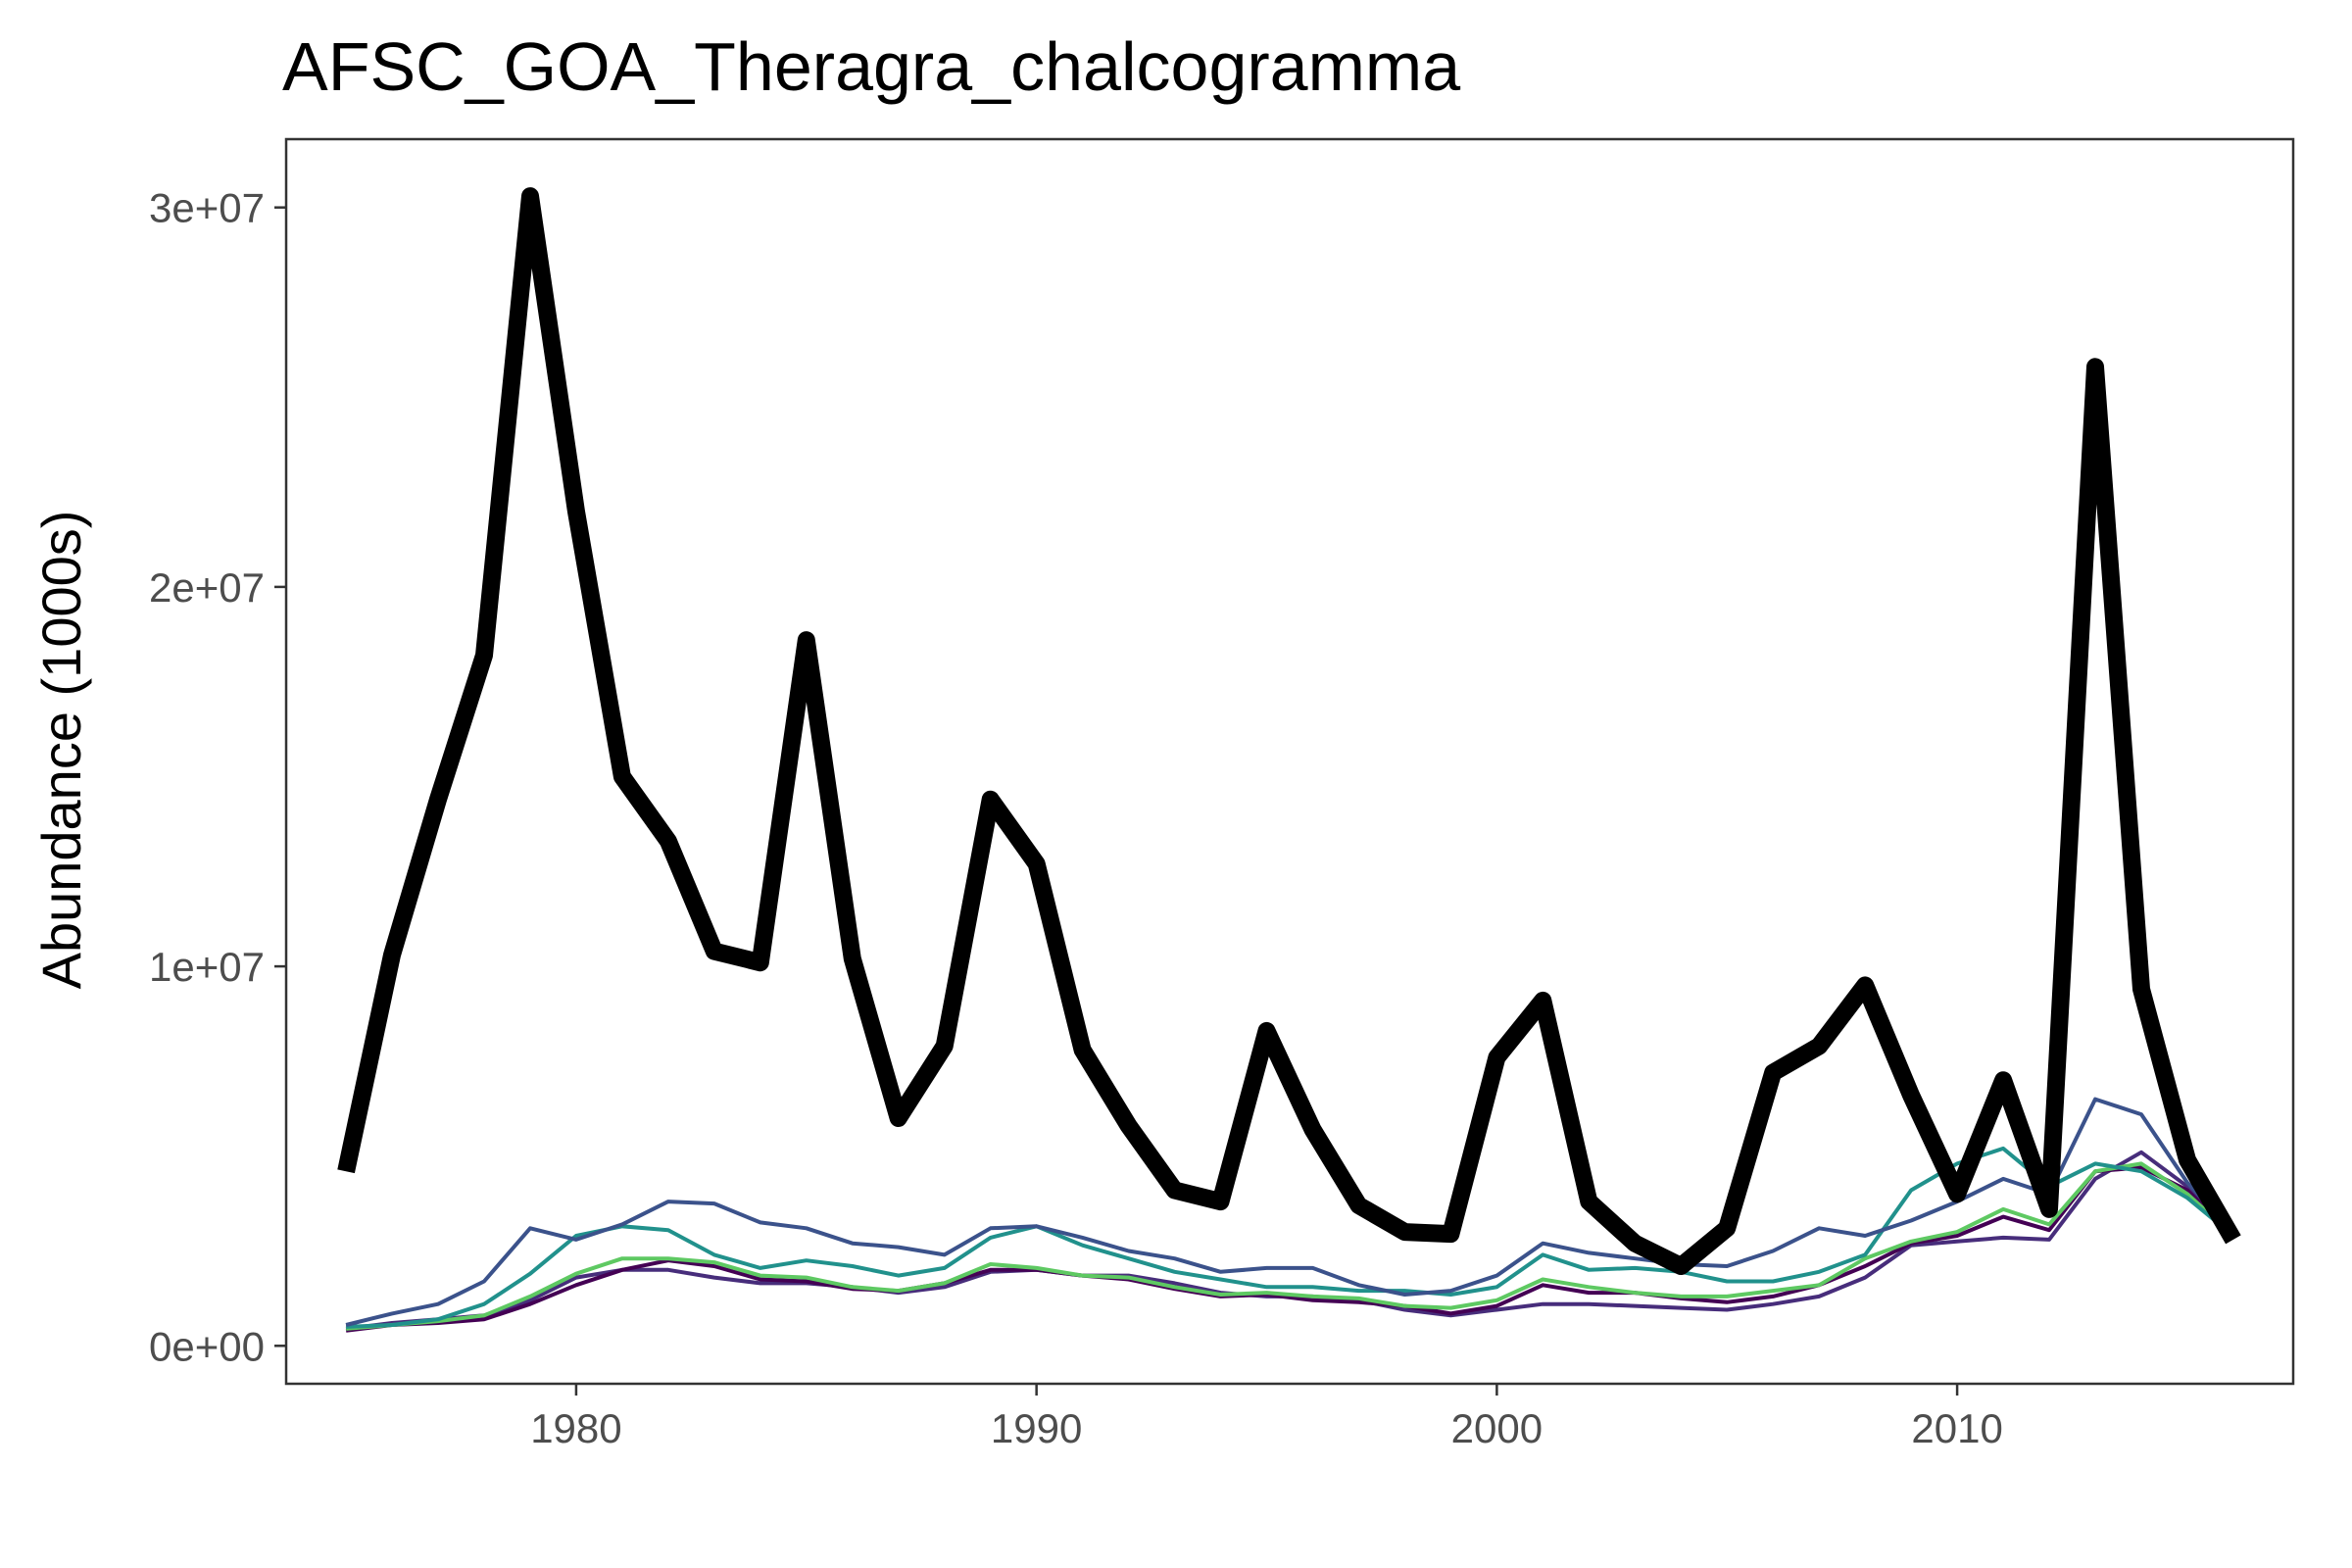 This screenshot has width=2352, height=1568. I want to click on x-tick-label: 1980, so click(575, 1428).